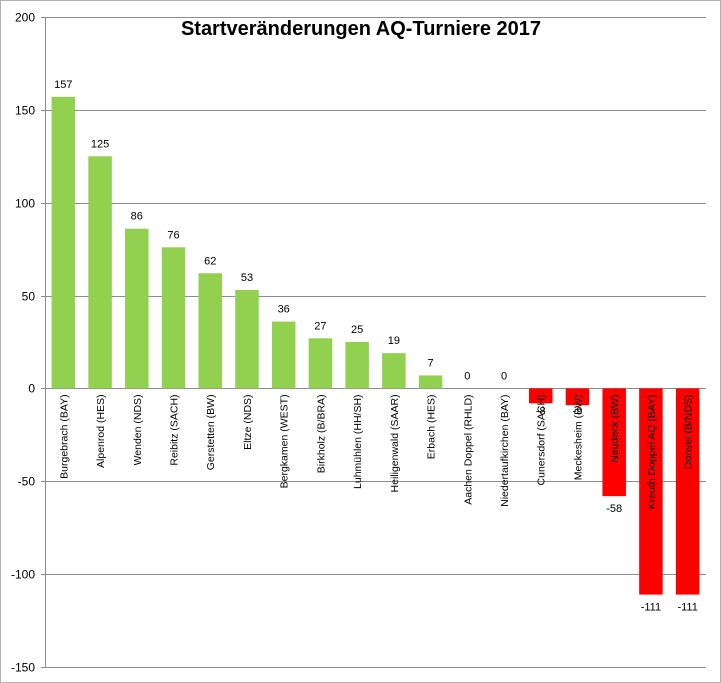 This screenshot has height=683, width=721. I want to click on category-label: Bergkamen (WEST), so click(285, 441).